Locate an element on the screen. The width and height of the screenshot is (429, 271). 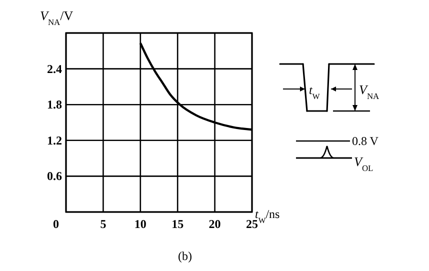
text: V$_{NA}$ is located at coordinates (369, 91).